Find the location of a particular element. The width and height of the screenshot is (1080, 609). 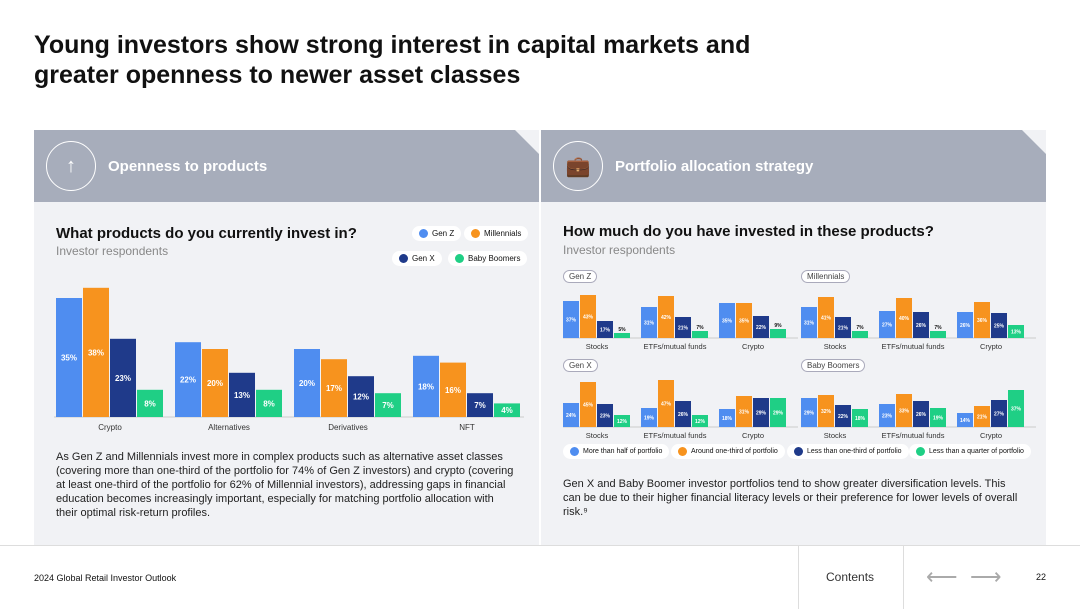

data-label: 42% is located at coordinates (666, 318).